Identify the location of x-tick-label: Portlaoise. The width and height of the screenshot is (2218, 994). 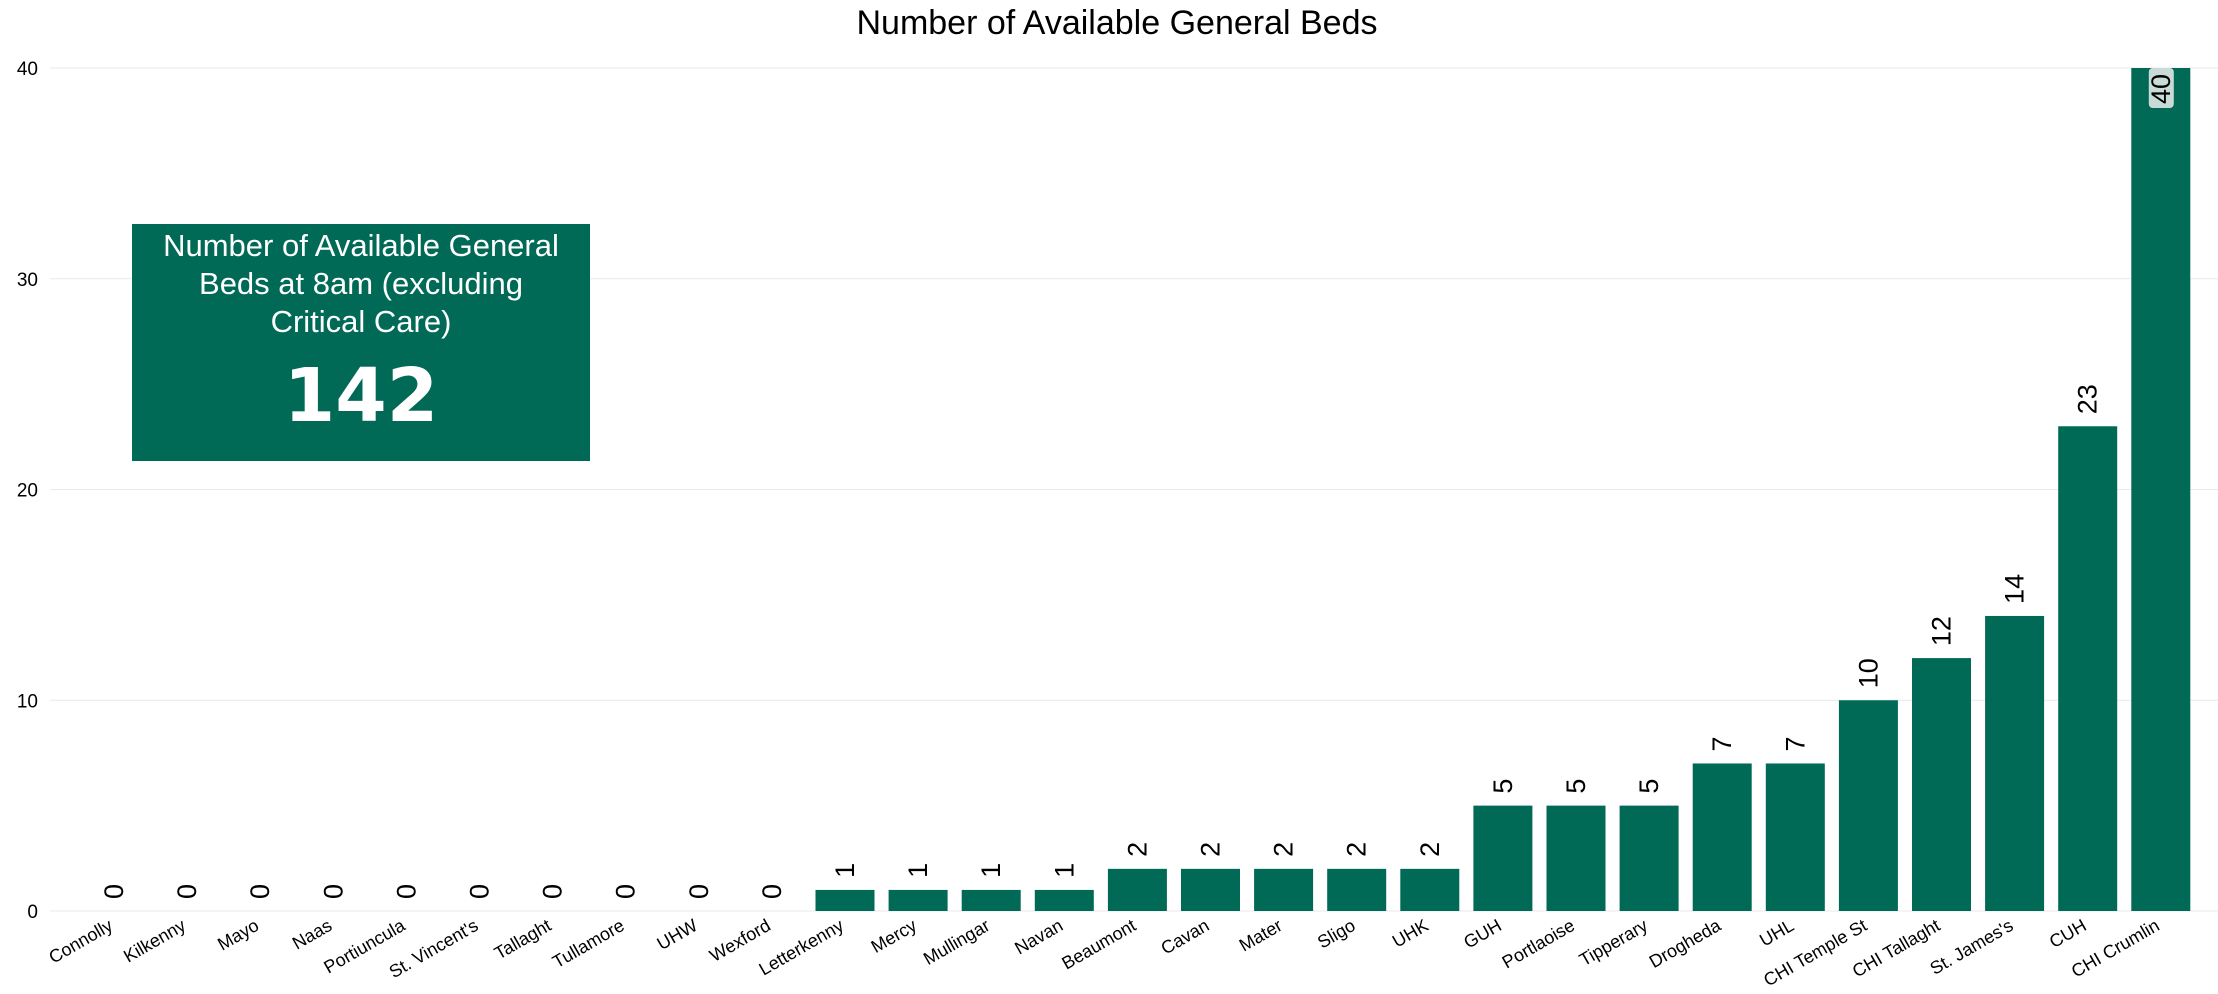
(1538, 943).